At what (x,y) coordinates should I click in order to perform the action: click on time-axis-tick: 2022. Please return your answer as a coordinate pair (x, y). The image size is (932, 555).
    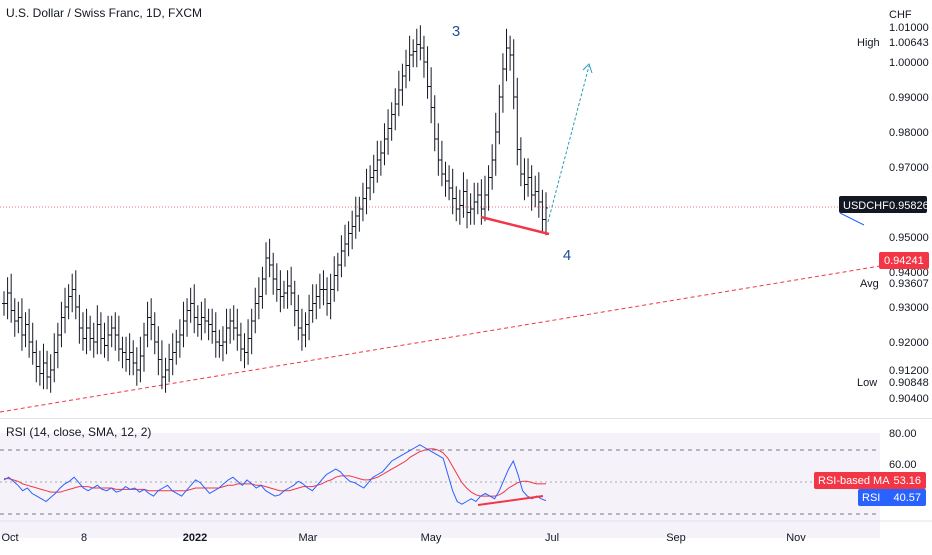
    Looking at the image, I should click on (195, 538).